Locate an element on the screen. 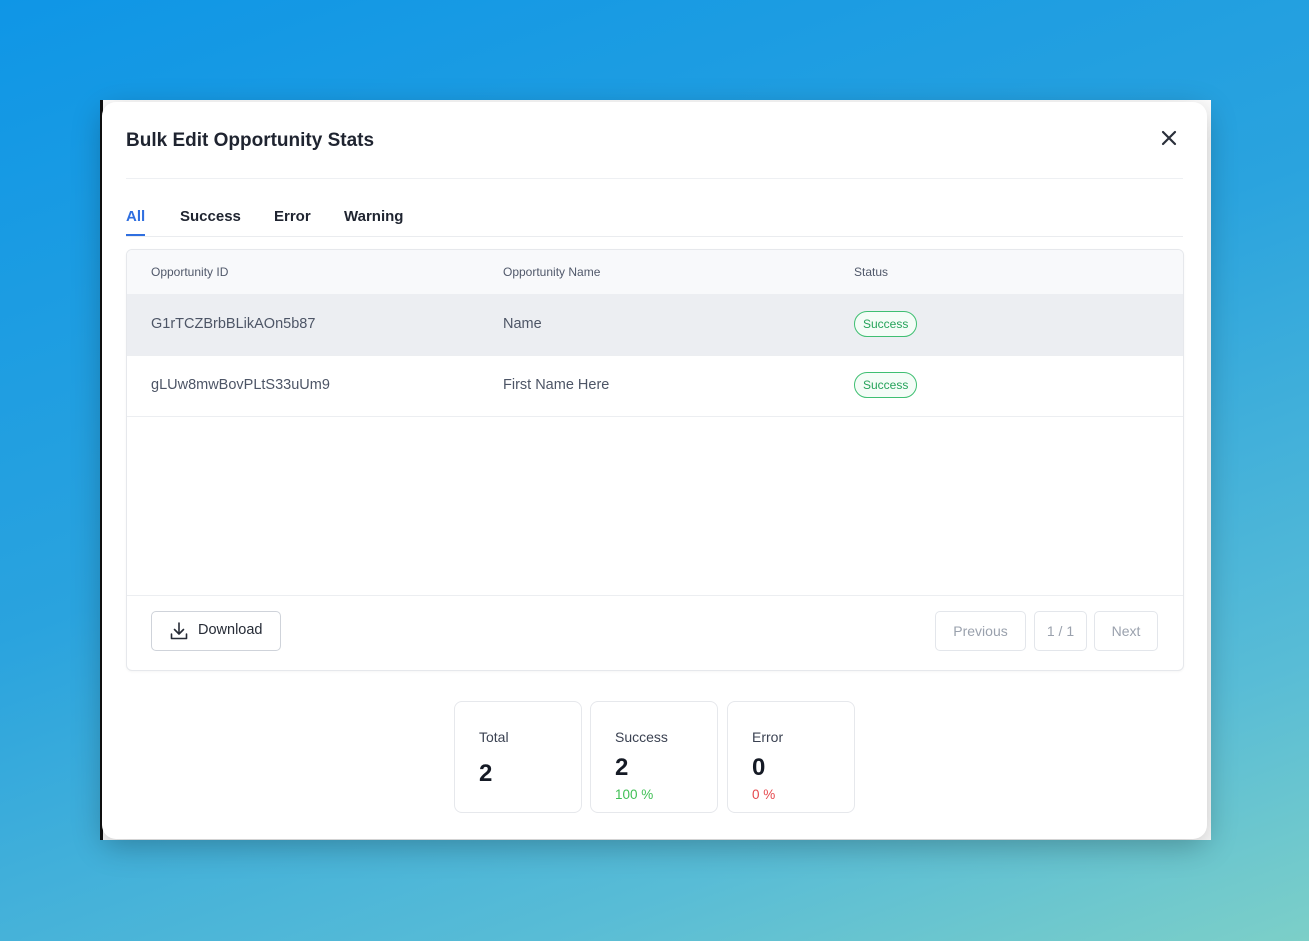 The width and height of the screenshot is (1309, 941). tab-success: Success is located at coordinates (210, 216).